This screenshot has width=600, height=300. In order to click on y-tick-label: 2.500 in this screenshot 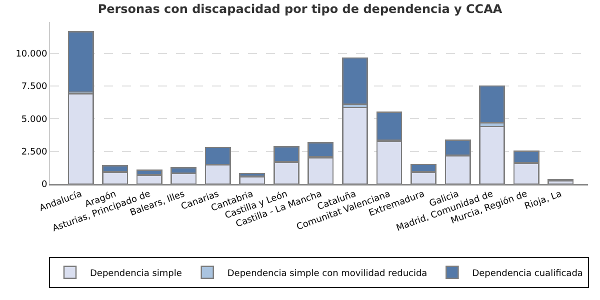, I will do `click(34, 152)`.